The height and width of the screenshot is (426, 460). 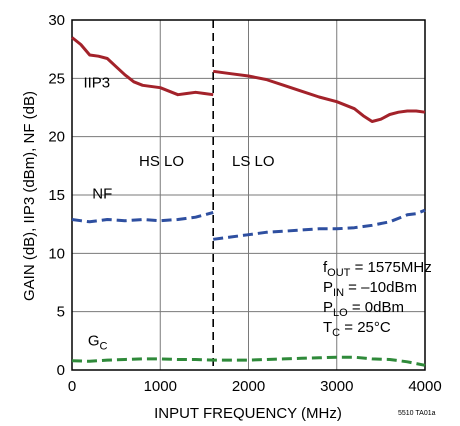 What do you see at coordinates (61, 370) in the screenshot?
I see `y-tick-label-0: 0` at bounding box center [61, 370].